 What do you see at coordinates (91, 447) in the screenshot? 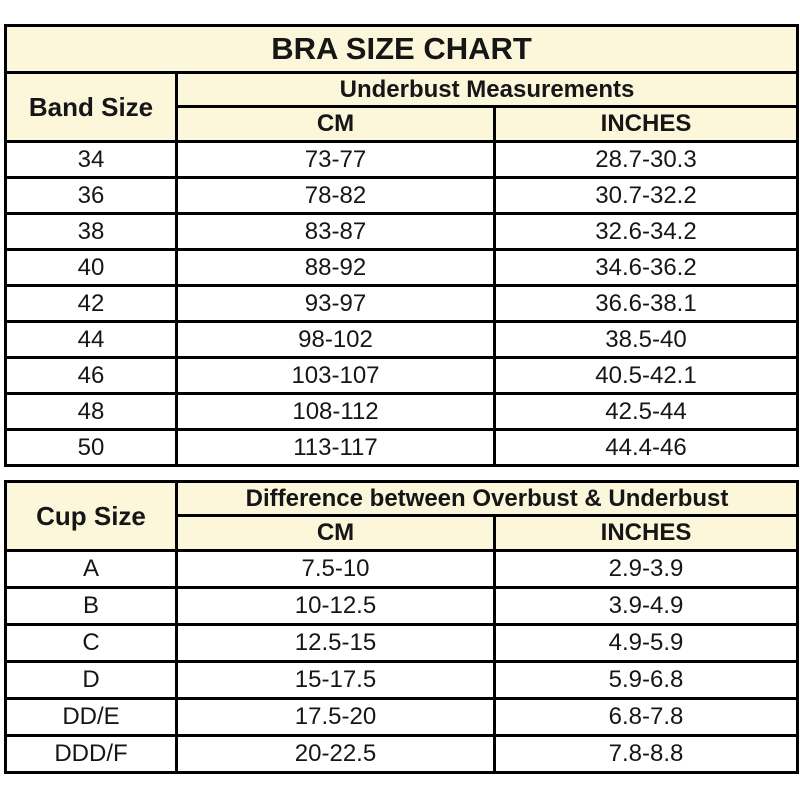
I see `band-size-cell: 50` at bounding box center [91, 447].